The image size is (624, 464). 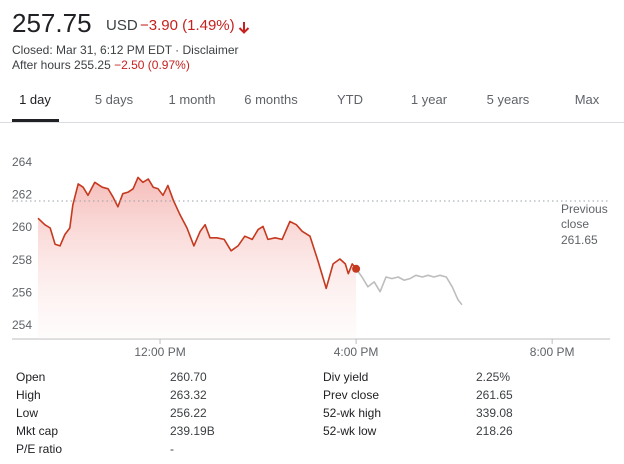 I want to click on prev-close-value: 261.65, so click(x=579, y=240).